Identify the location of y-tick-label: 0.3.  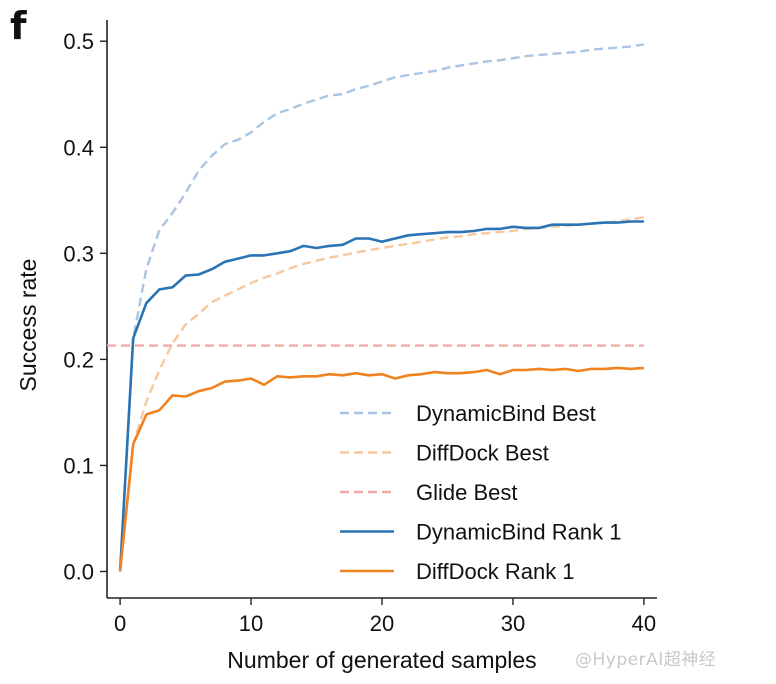
(78, 253).